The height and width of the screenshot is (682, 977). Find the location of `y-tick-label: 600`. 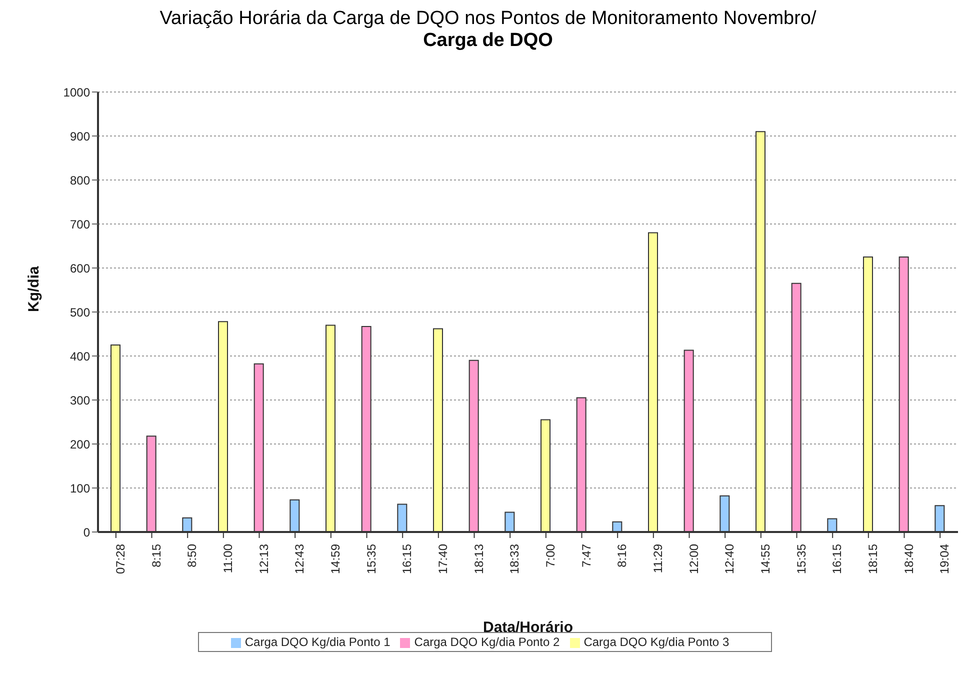

y-tick-label: 600 is located at coordinates (80, 268).